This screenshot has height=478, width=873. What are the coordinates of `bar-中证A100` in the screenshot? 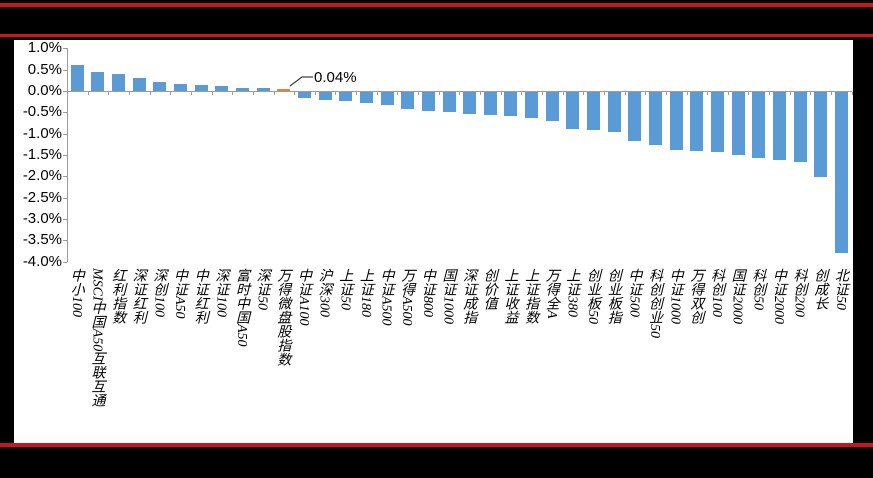 It's located at (304, 95).